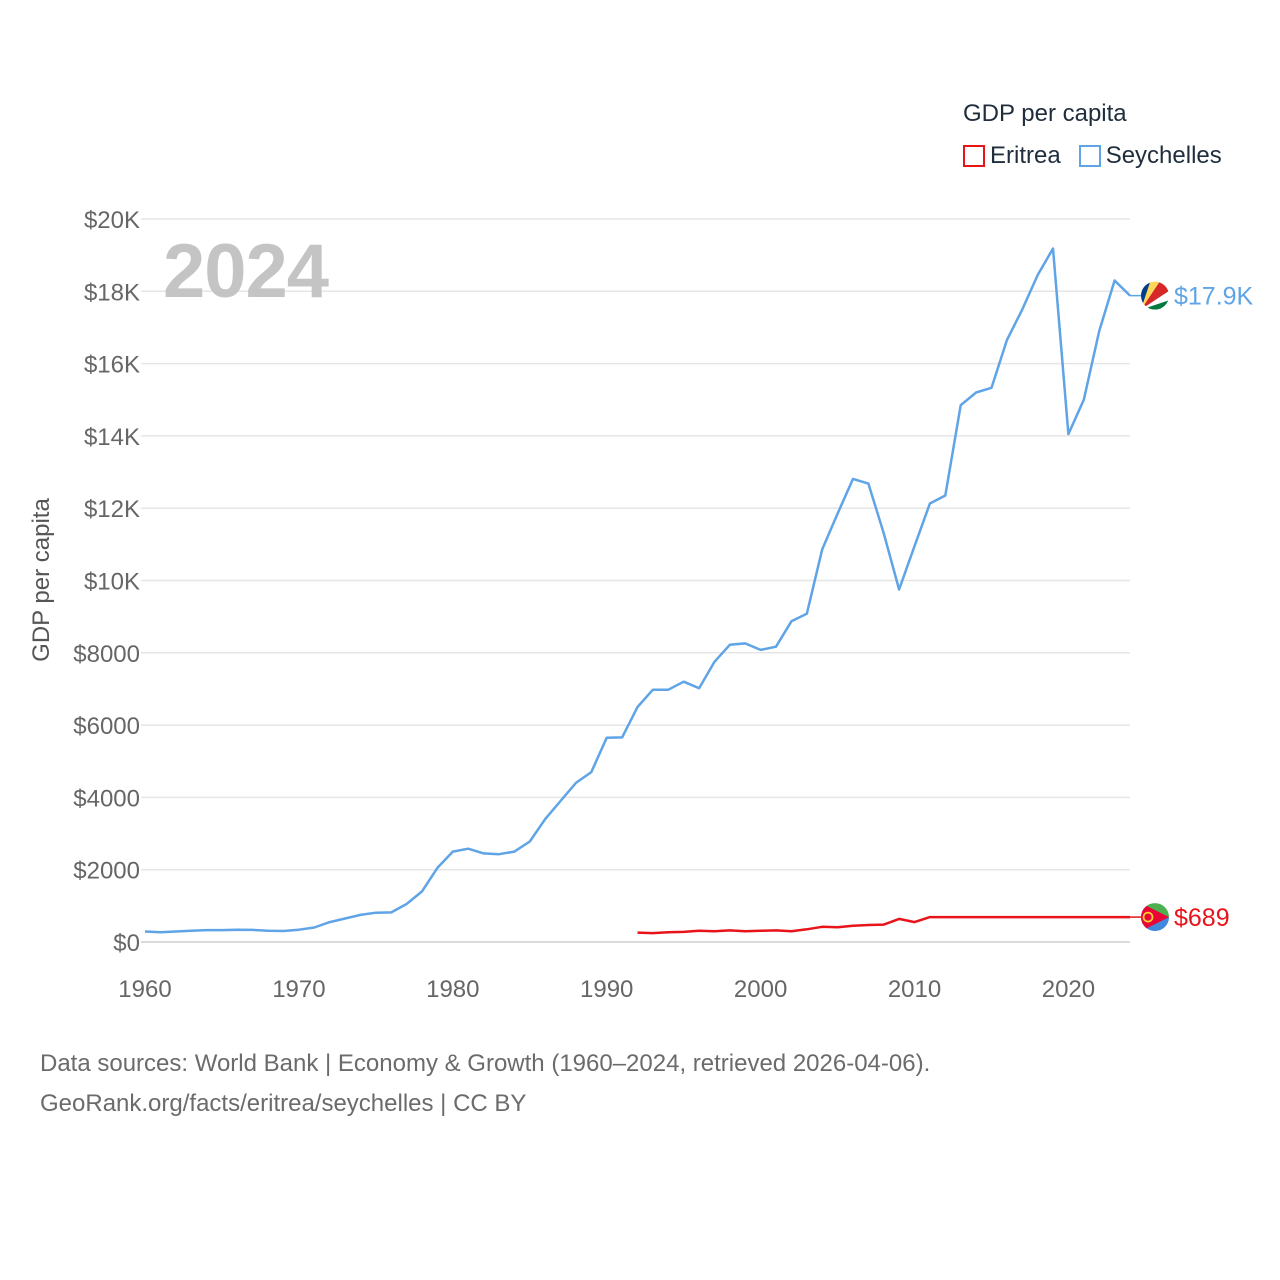 Image resolution: width=1280 pixels, height=1280 pixels. What do you see at coordinates (883, 925) in the screenshot?
I see `series-line-eritrea` at bounding box center [883, 925].